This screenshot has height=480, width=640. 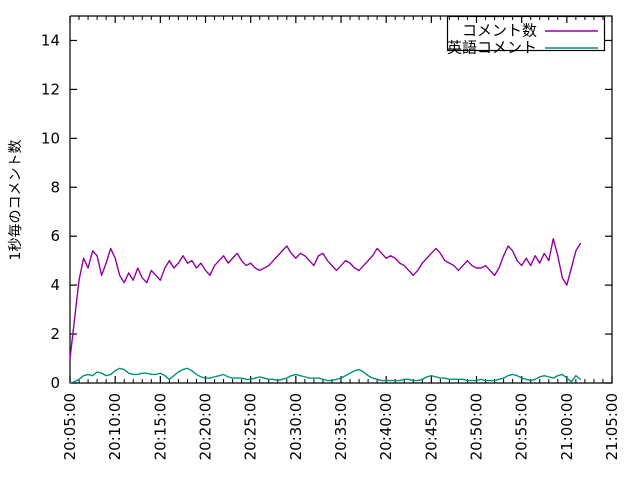 I want to click on x-tick-label: 21:05:00, so click(x=612, y=426).